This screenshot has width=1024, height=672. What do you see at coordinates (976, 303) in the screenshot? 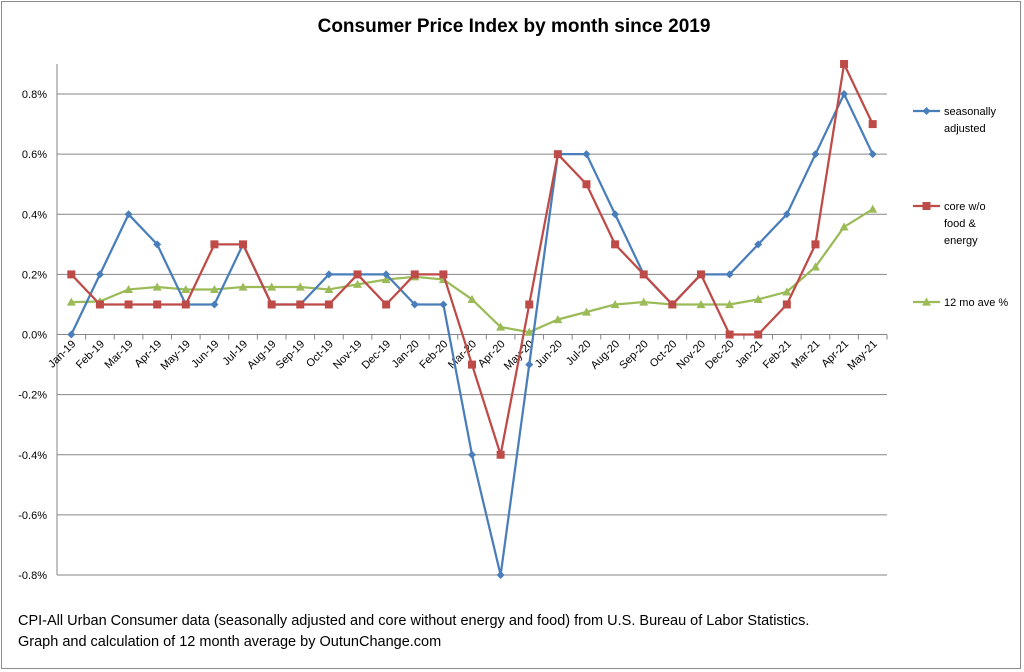
I see `legend-label: 12 mo ave %` at bounding box center [976, 303].